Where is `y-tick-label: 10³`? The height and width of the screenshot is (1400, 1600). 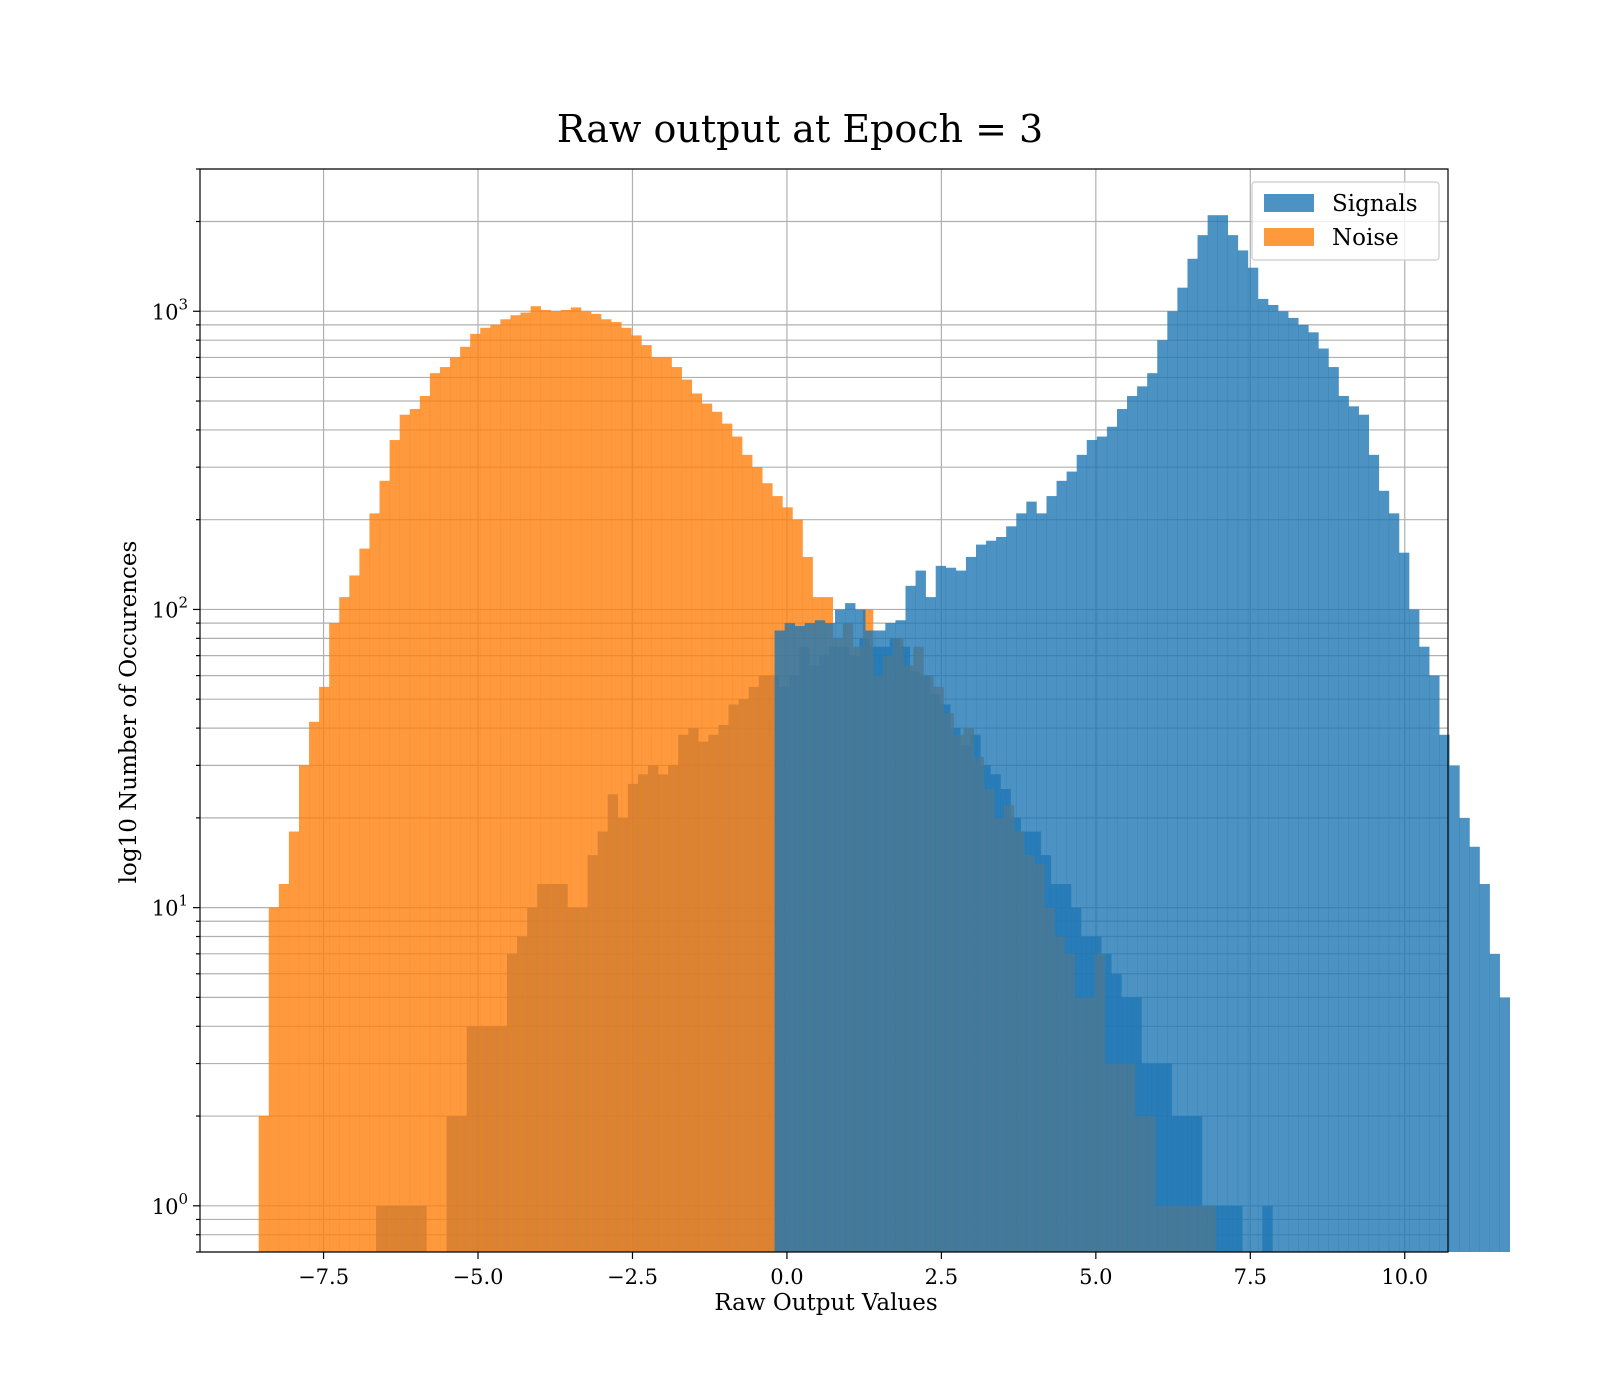 y-tick-label: 10³ is located at coordinates (170, 309).